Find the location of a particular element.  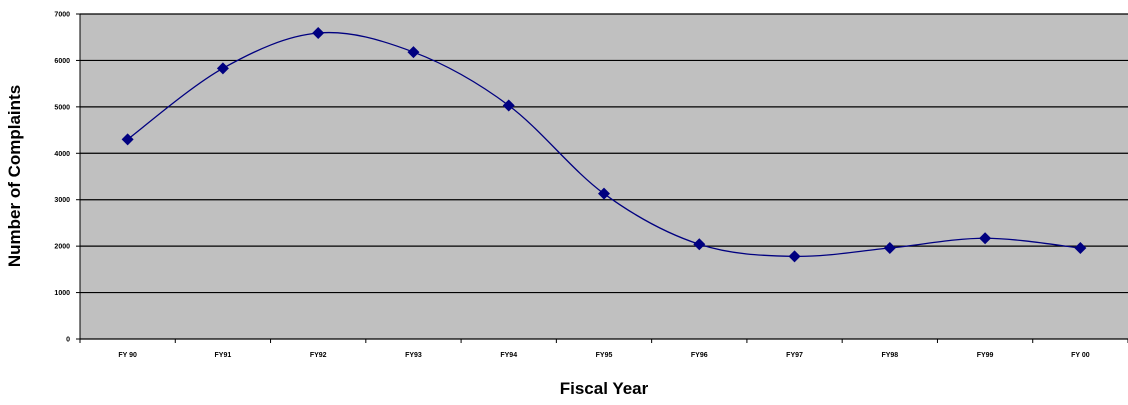

data-point-fy93 is located at coordinates (413, 52).